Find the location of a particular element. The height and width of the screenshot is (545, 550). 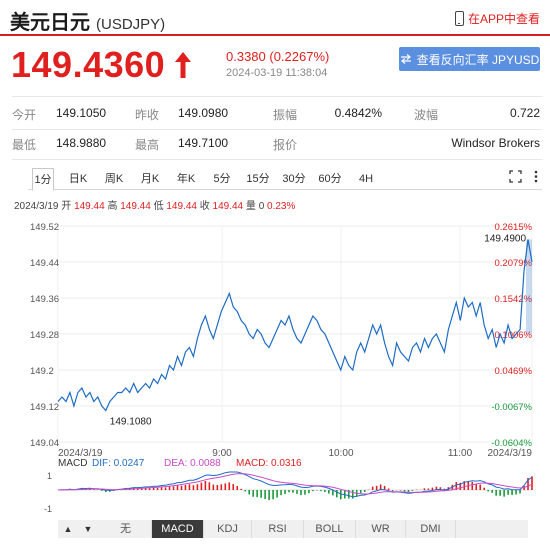

y-pct-label: 0.1542% is located at coordinates (513, 299).